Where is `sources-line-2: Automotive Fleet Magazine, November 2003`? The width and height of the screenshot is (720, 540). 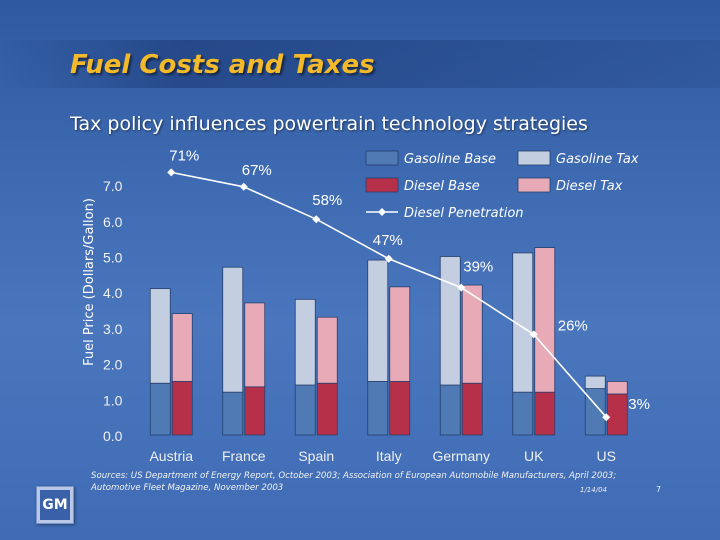
sources-line-2: Automotive Fleet Magazine, November 2003 is located at coordinates (187, 488).